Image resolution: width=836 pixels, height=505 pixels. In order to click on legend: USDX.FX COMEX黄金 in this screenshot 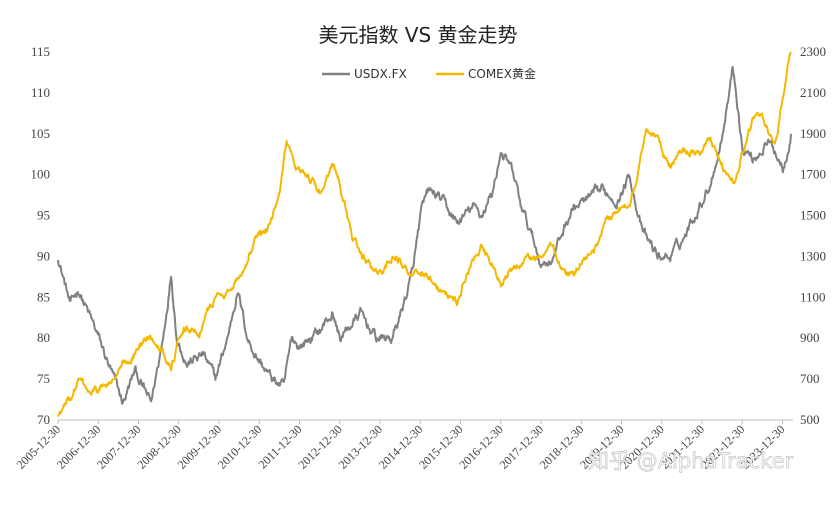, I will do `click(429, 73)`.